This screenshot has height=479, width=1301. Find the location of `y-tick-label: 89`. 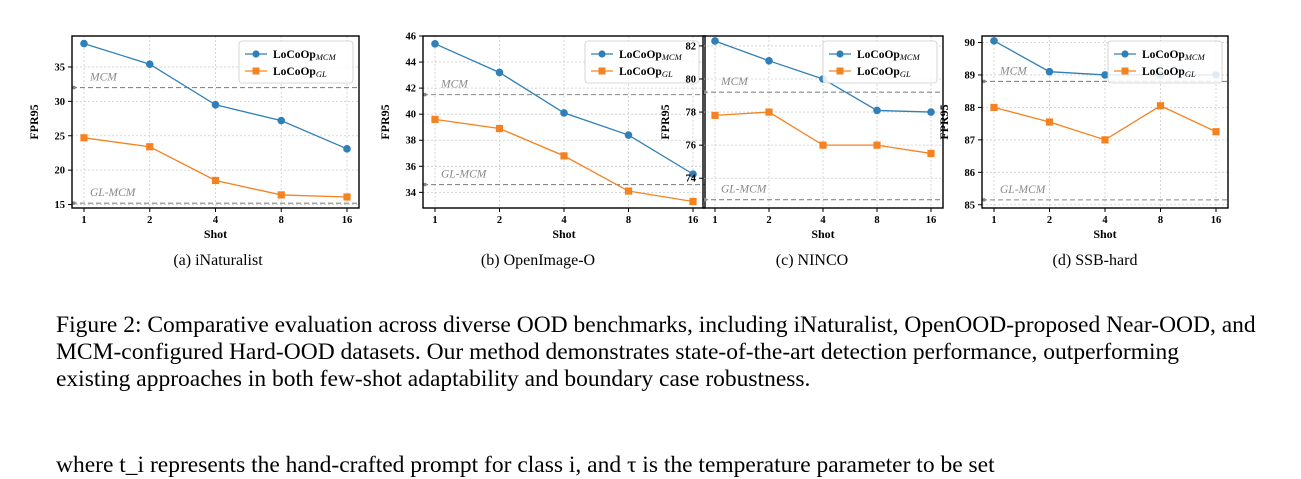

y-tick-label: 89 is located at coordinates (970, 75).